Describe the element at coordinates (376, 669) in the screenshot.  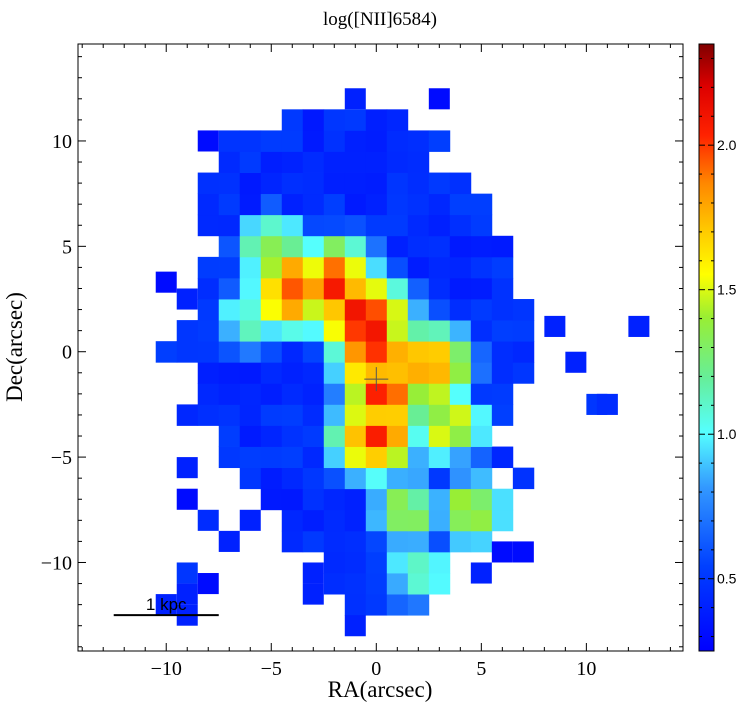
I see `x-tick-label: 0` at that location.